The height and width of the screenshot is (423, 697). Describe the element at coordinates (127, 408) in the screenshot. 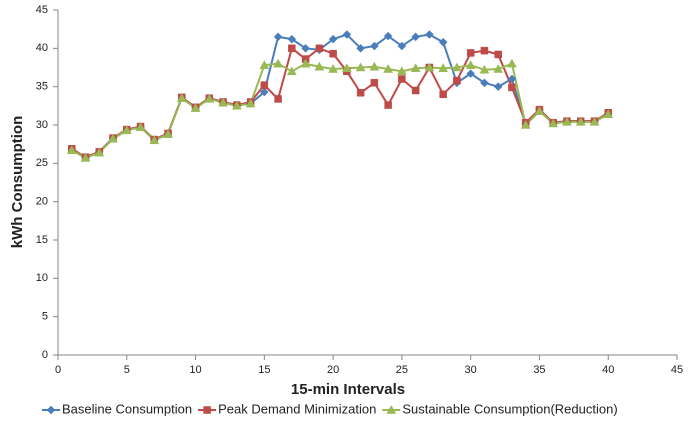

I see `legend-label: Baseline Consumption` at that location.